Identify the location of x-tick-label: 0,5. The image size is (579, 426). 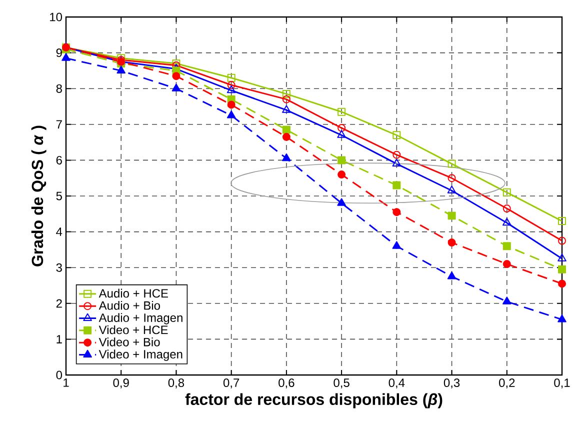
(342, 383).